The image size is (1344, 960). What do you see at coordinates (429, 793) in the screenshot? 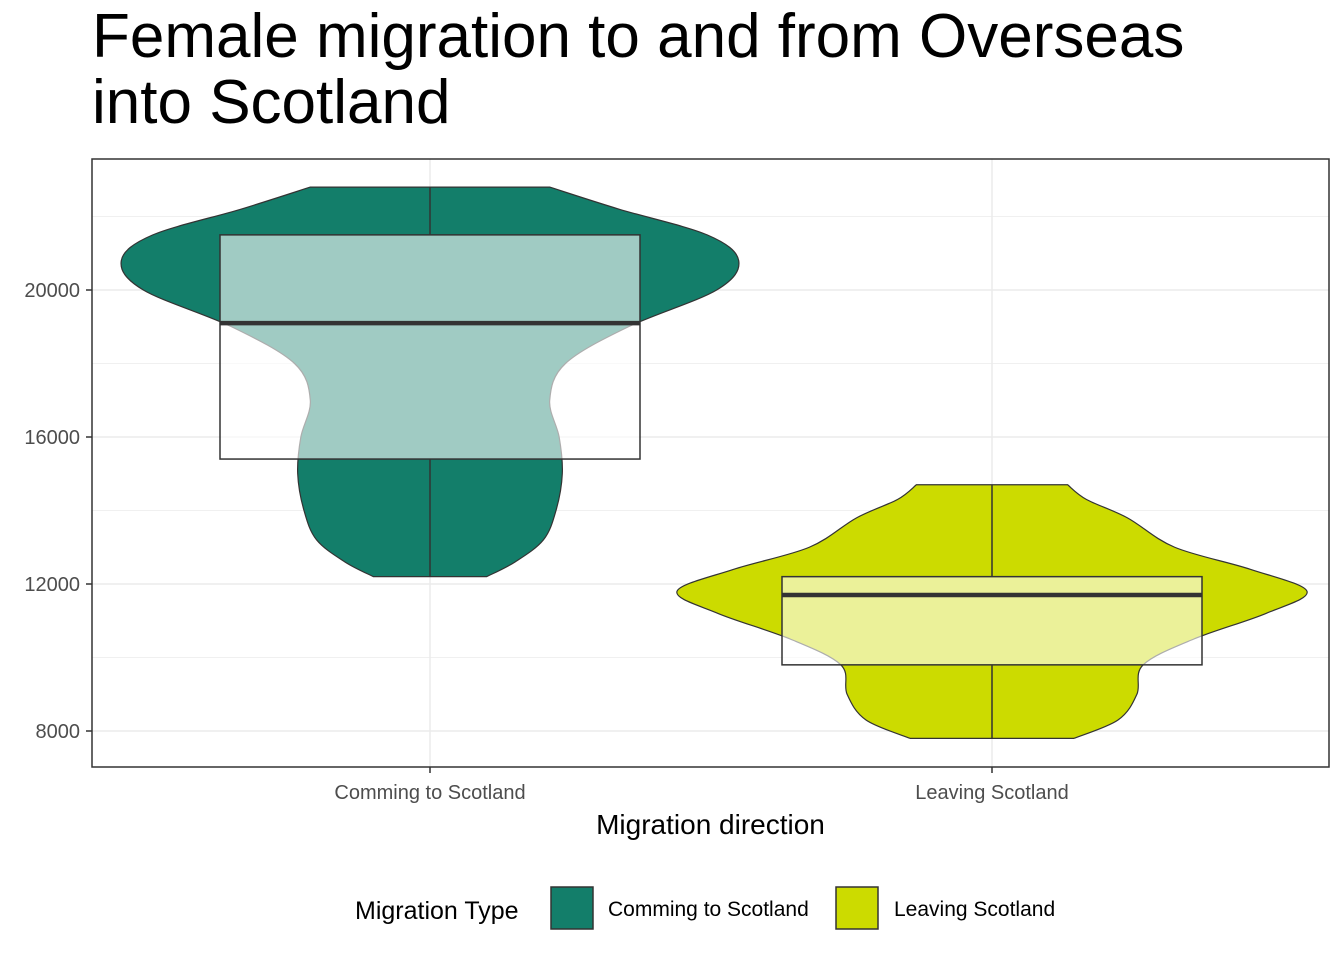
I see `x-tick-label: Comming to Scotland` at bounding box center [429, 793].